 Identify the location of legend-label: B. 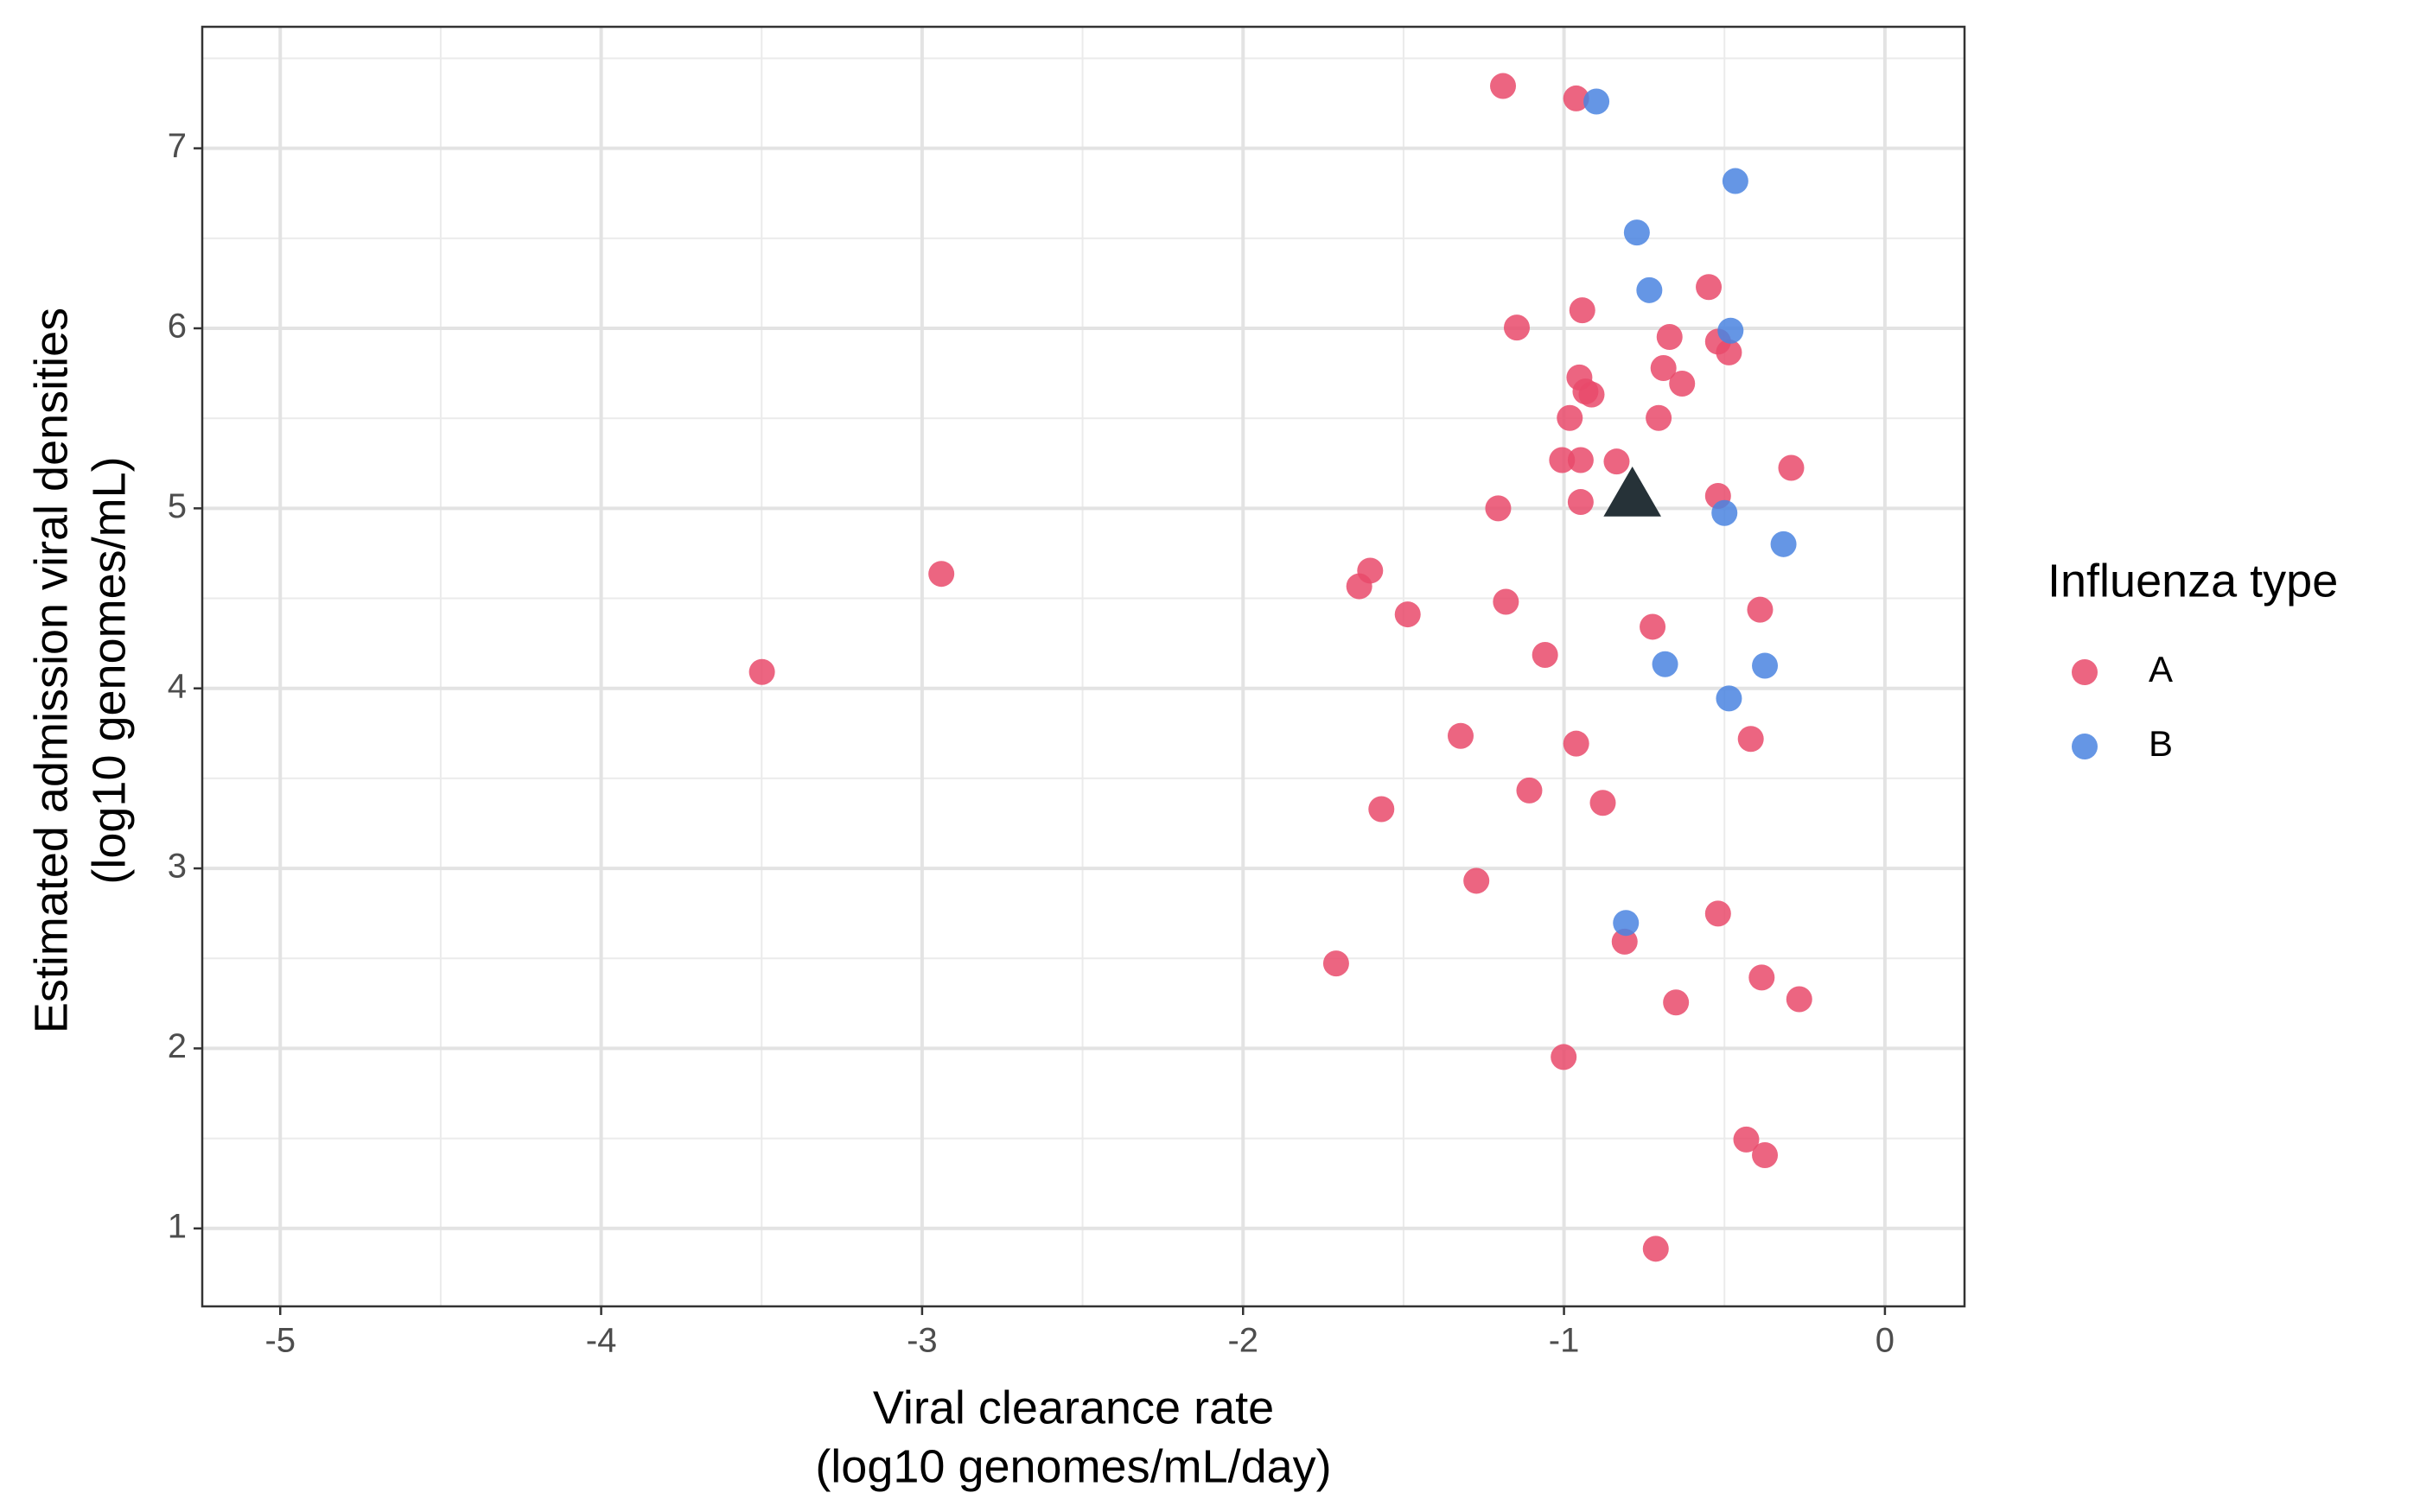
(2161, 743).